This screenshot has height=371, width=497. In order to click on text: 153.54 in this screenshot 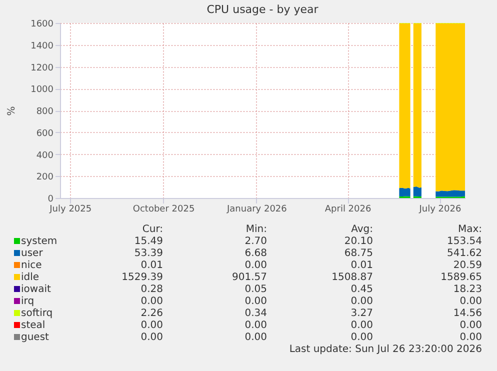, I will do `click(464, 242)`.